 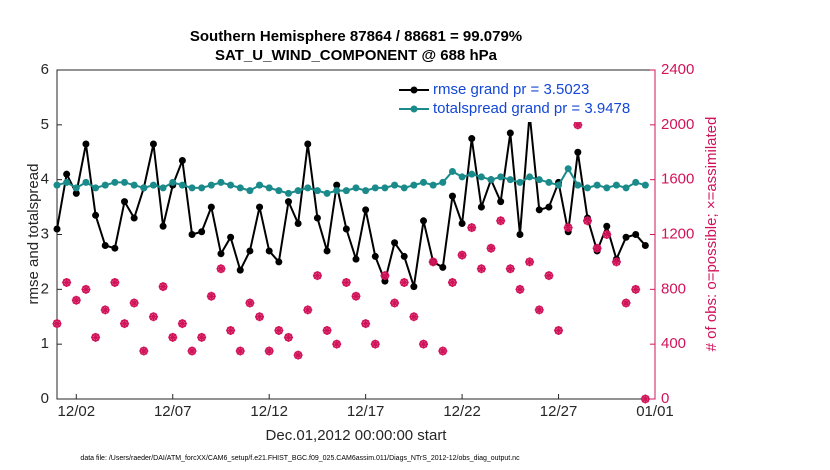 What do you see at coordinates (45, 288) in the screenshot?
I see `y-tick-label: 2` at bounding box center [45, 288].